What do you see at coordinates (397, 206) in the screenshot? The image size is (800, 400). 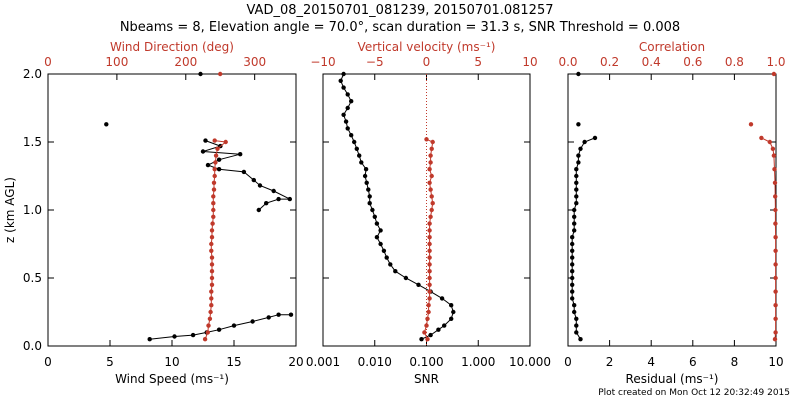 I see `snr-series-0-line` at bounding box center [397, 206].